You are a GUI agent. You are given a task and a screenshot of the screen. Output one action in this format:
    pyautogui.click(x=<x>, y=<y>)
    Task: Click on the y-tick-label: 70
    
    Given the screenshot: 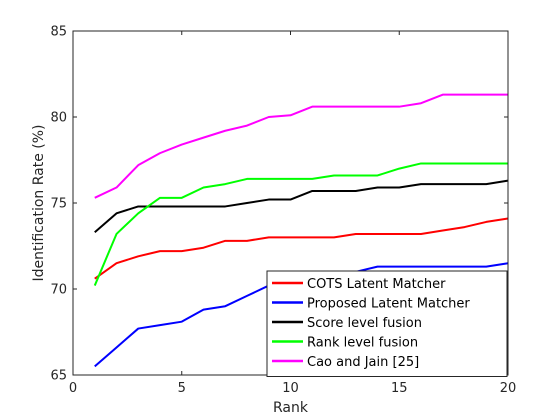 What is the action you would take?
    pyautogui.click(x=58, y=290)
    